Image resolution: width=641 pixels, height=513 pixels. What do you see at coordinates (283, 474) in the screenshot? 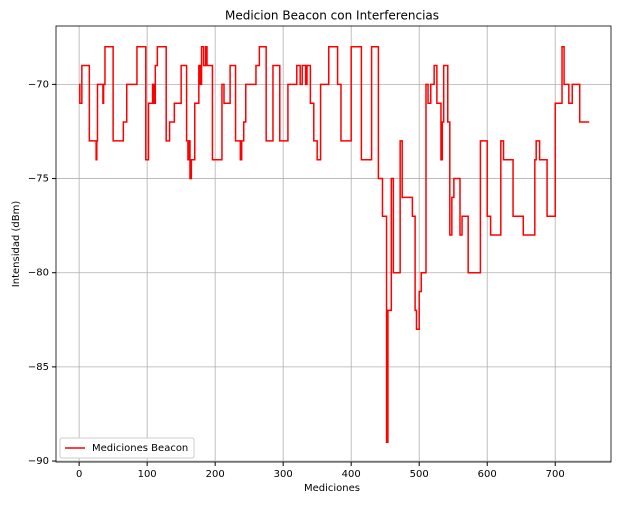
I see `x-tick-label: 300` at bounding box center [283, 474].